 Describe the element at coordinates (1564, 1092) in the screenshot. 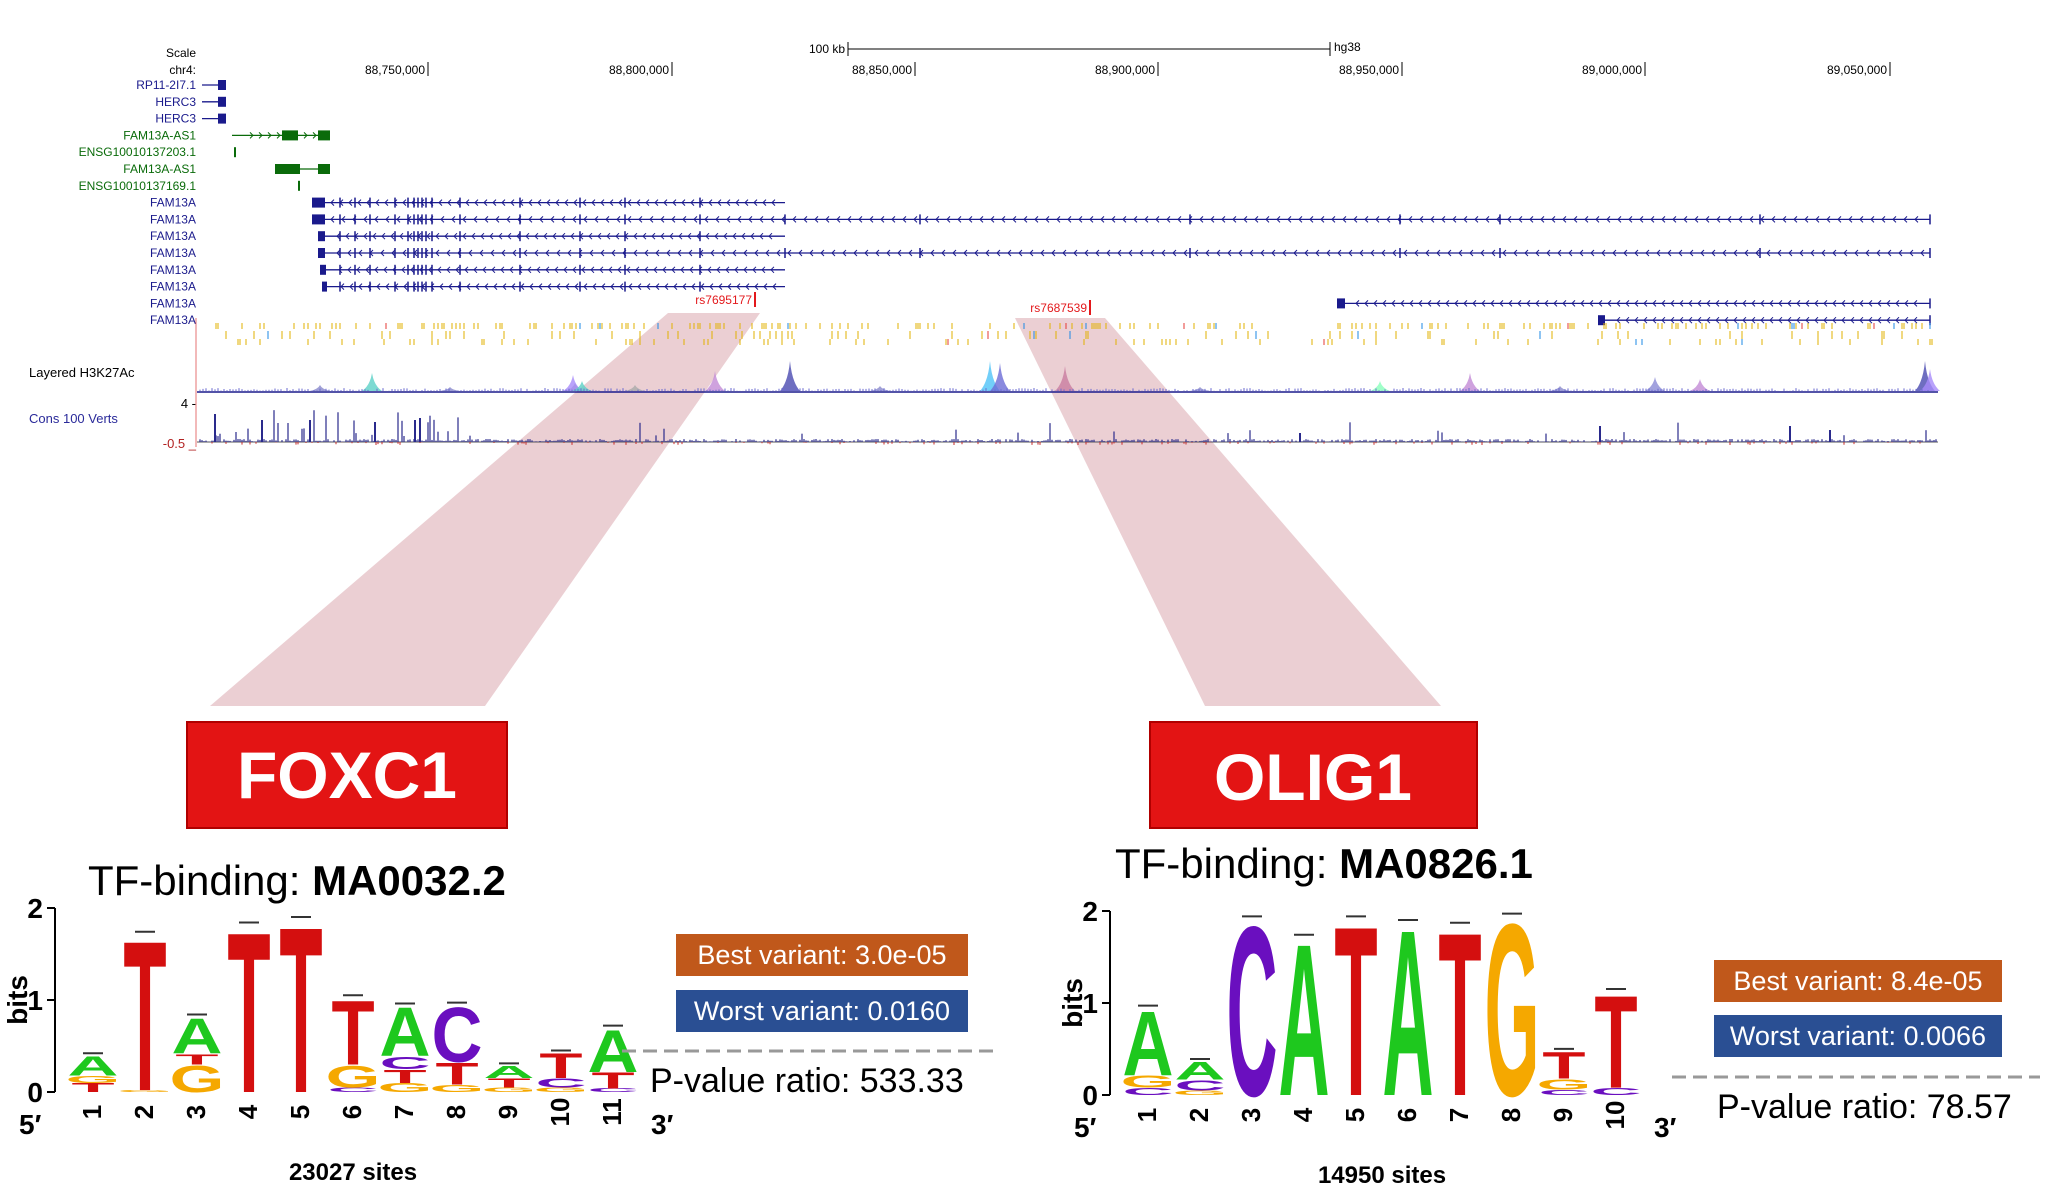

I see `logo-letter-C: C` at that location.